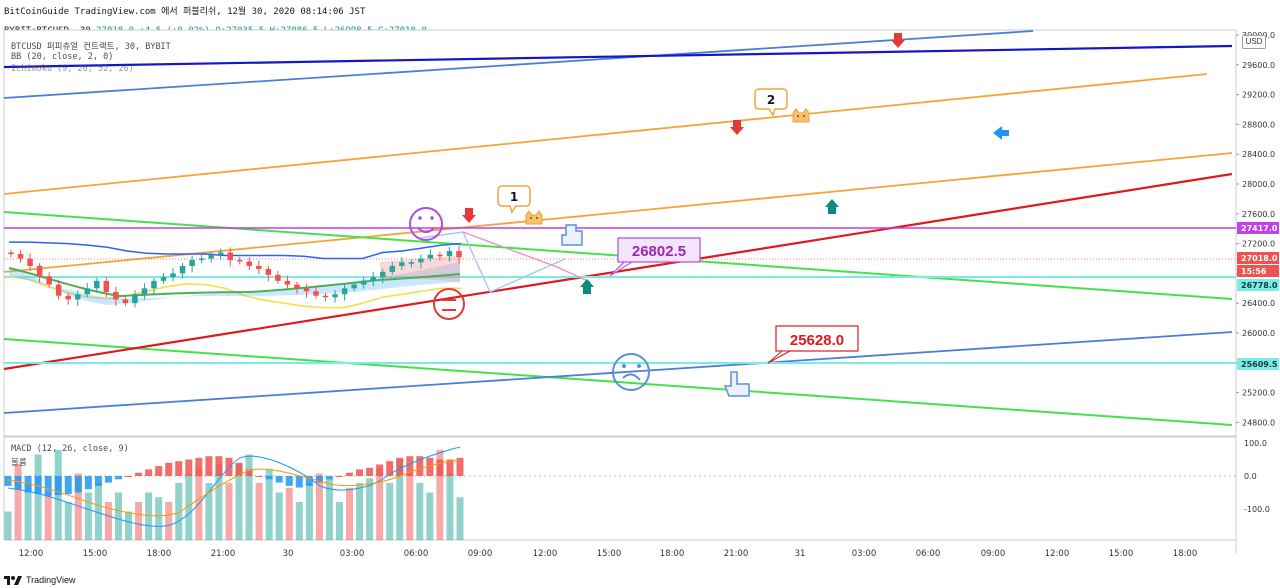  Describe the element at coordinates (234, 283) in the screenshot. I see `ichimoku-cloud-blue` at that location.